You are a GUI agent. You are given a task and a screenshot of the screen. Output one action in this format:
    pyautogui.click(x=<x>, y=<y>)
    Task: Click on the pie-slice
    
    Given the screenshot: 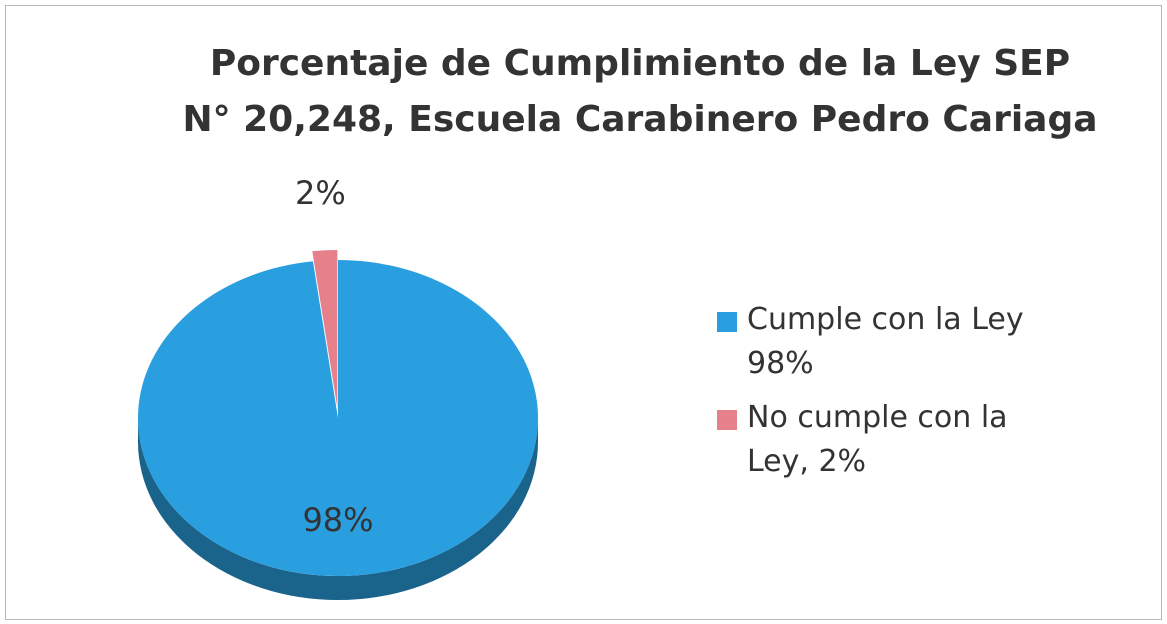 What is the action you would take?
    pyautogui.click(x=325, y=329)
    